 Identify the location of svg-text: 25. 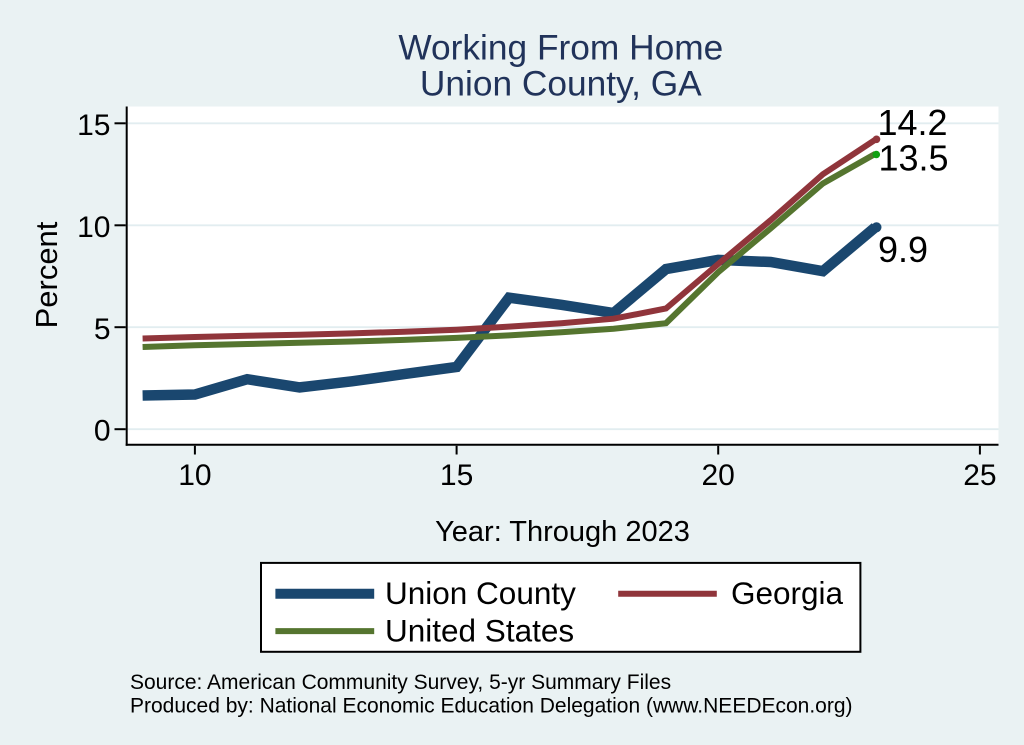
(979, 475).